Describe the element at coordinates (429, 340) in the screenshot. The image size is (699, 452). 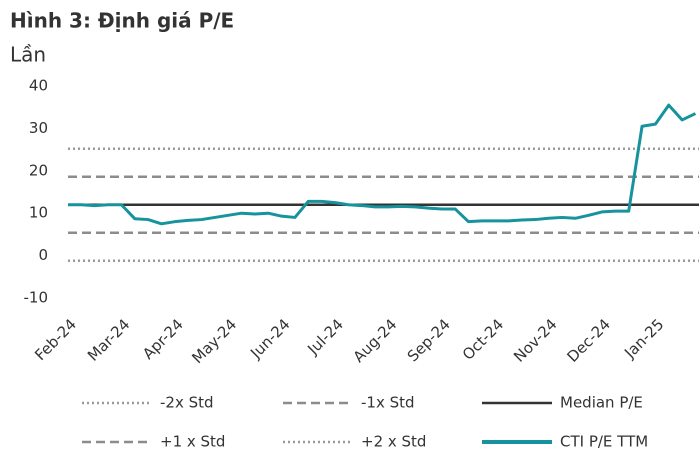
I see `x-tick-label: Sep-24` at that location.